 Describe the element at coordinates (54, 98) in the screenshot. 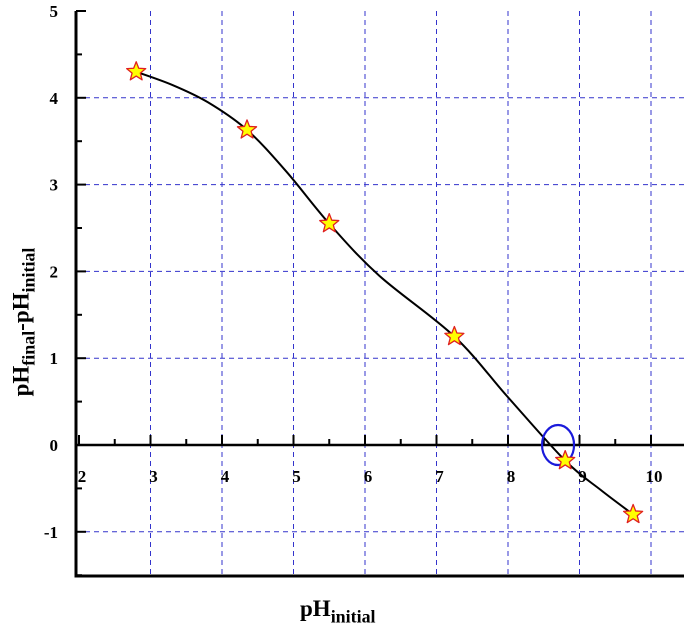

I see `y-tick-label: 4` at that location.